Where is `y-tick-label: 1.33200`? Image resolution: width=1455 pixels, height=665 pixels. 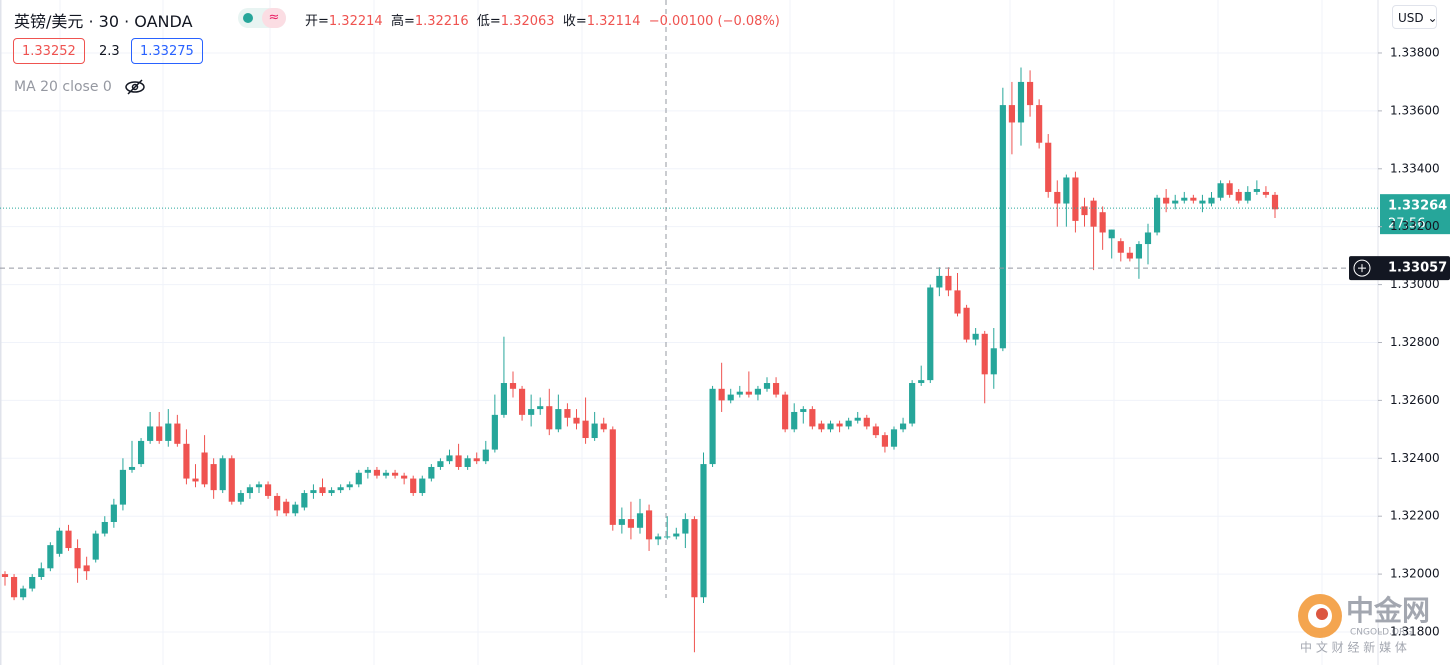 y-tick-label: 1.33200 is located at coordinates (1415, 226).